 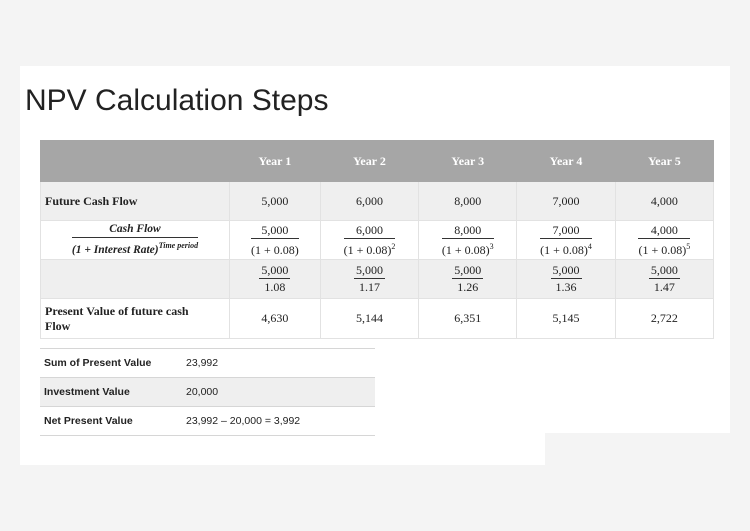 I want to click on cell: 6,000 (1 + 0.08)2, so click(x=369, y=240).